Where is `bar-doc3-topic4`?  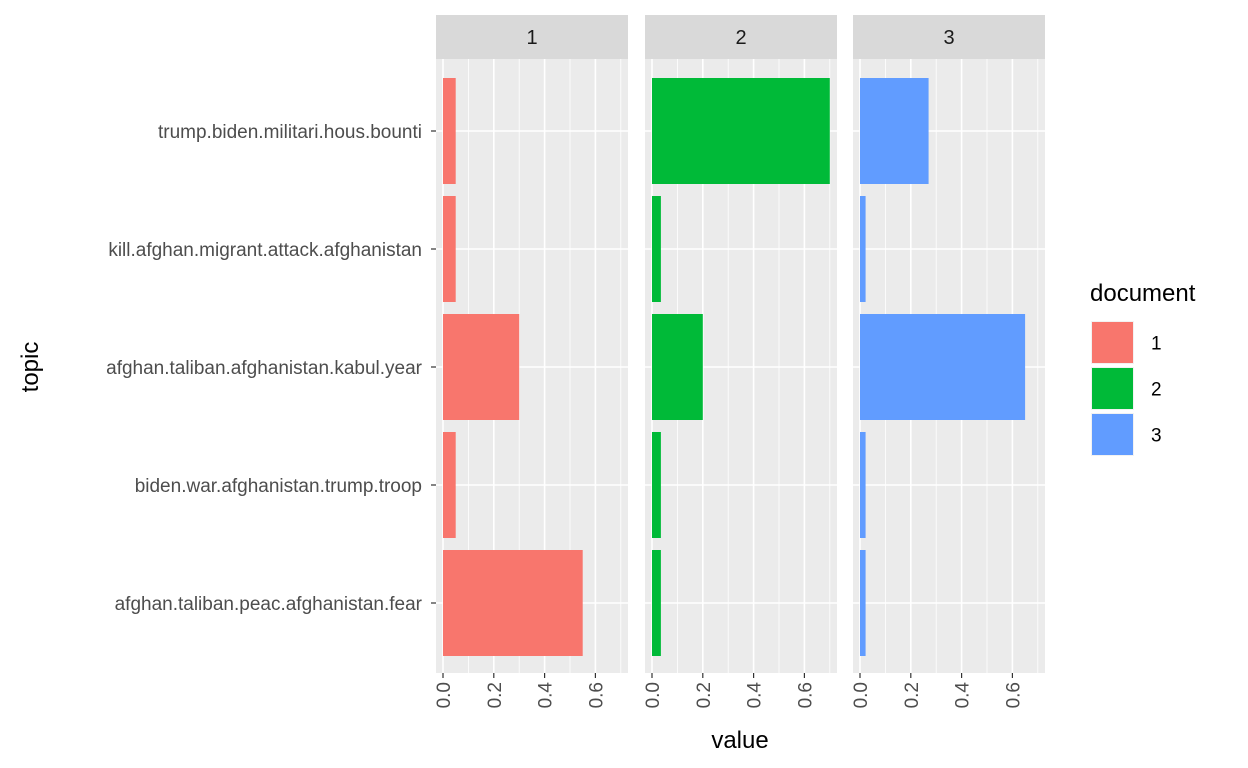
bar-doc3-topic4 is located at coordinates (863, 485).